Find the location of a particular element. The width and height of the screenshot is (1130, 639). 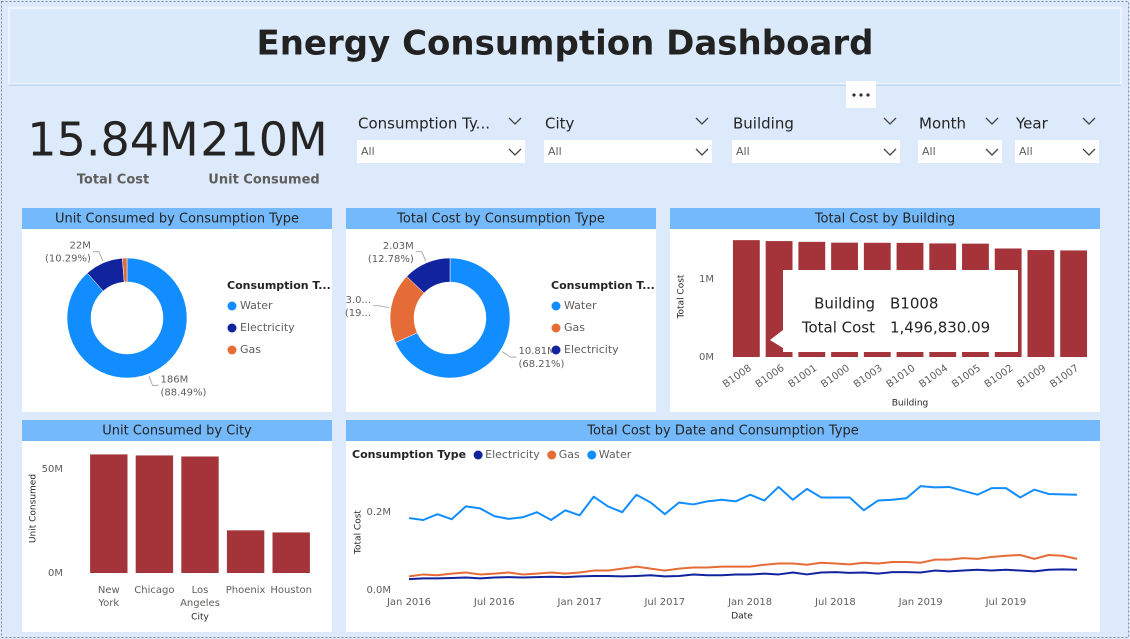

legend-title: Consumption Type is located at coordinates (409, 454).